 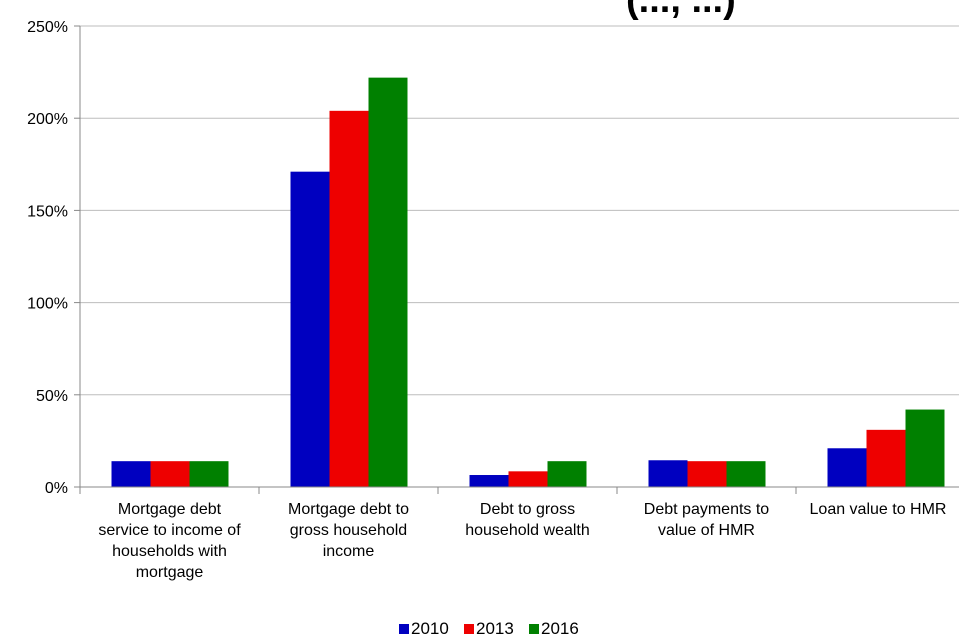 What do you see at coordinates (534, 629) in the screenshot?
I see `legend-swatch-2016` at bounding box center [534, 629].